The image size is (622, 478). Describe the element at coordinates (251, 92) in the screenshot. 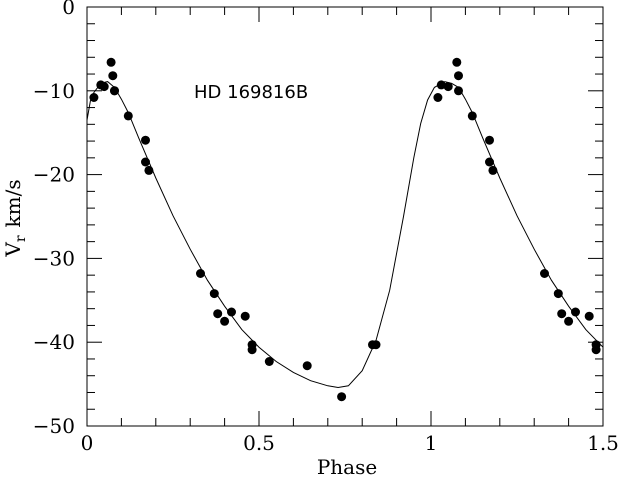

I see `annotation-label: HD 169816B` at that location.